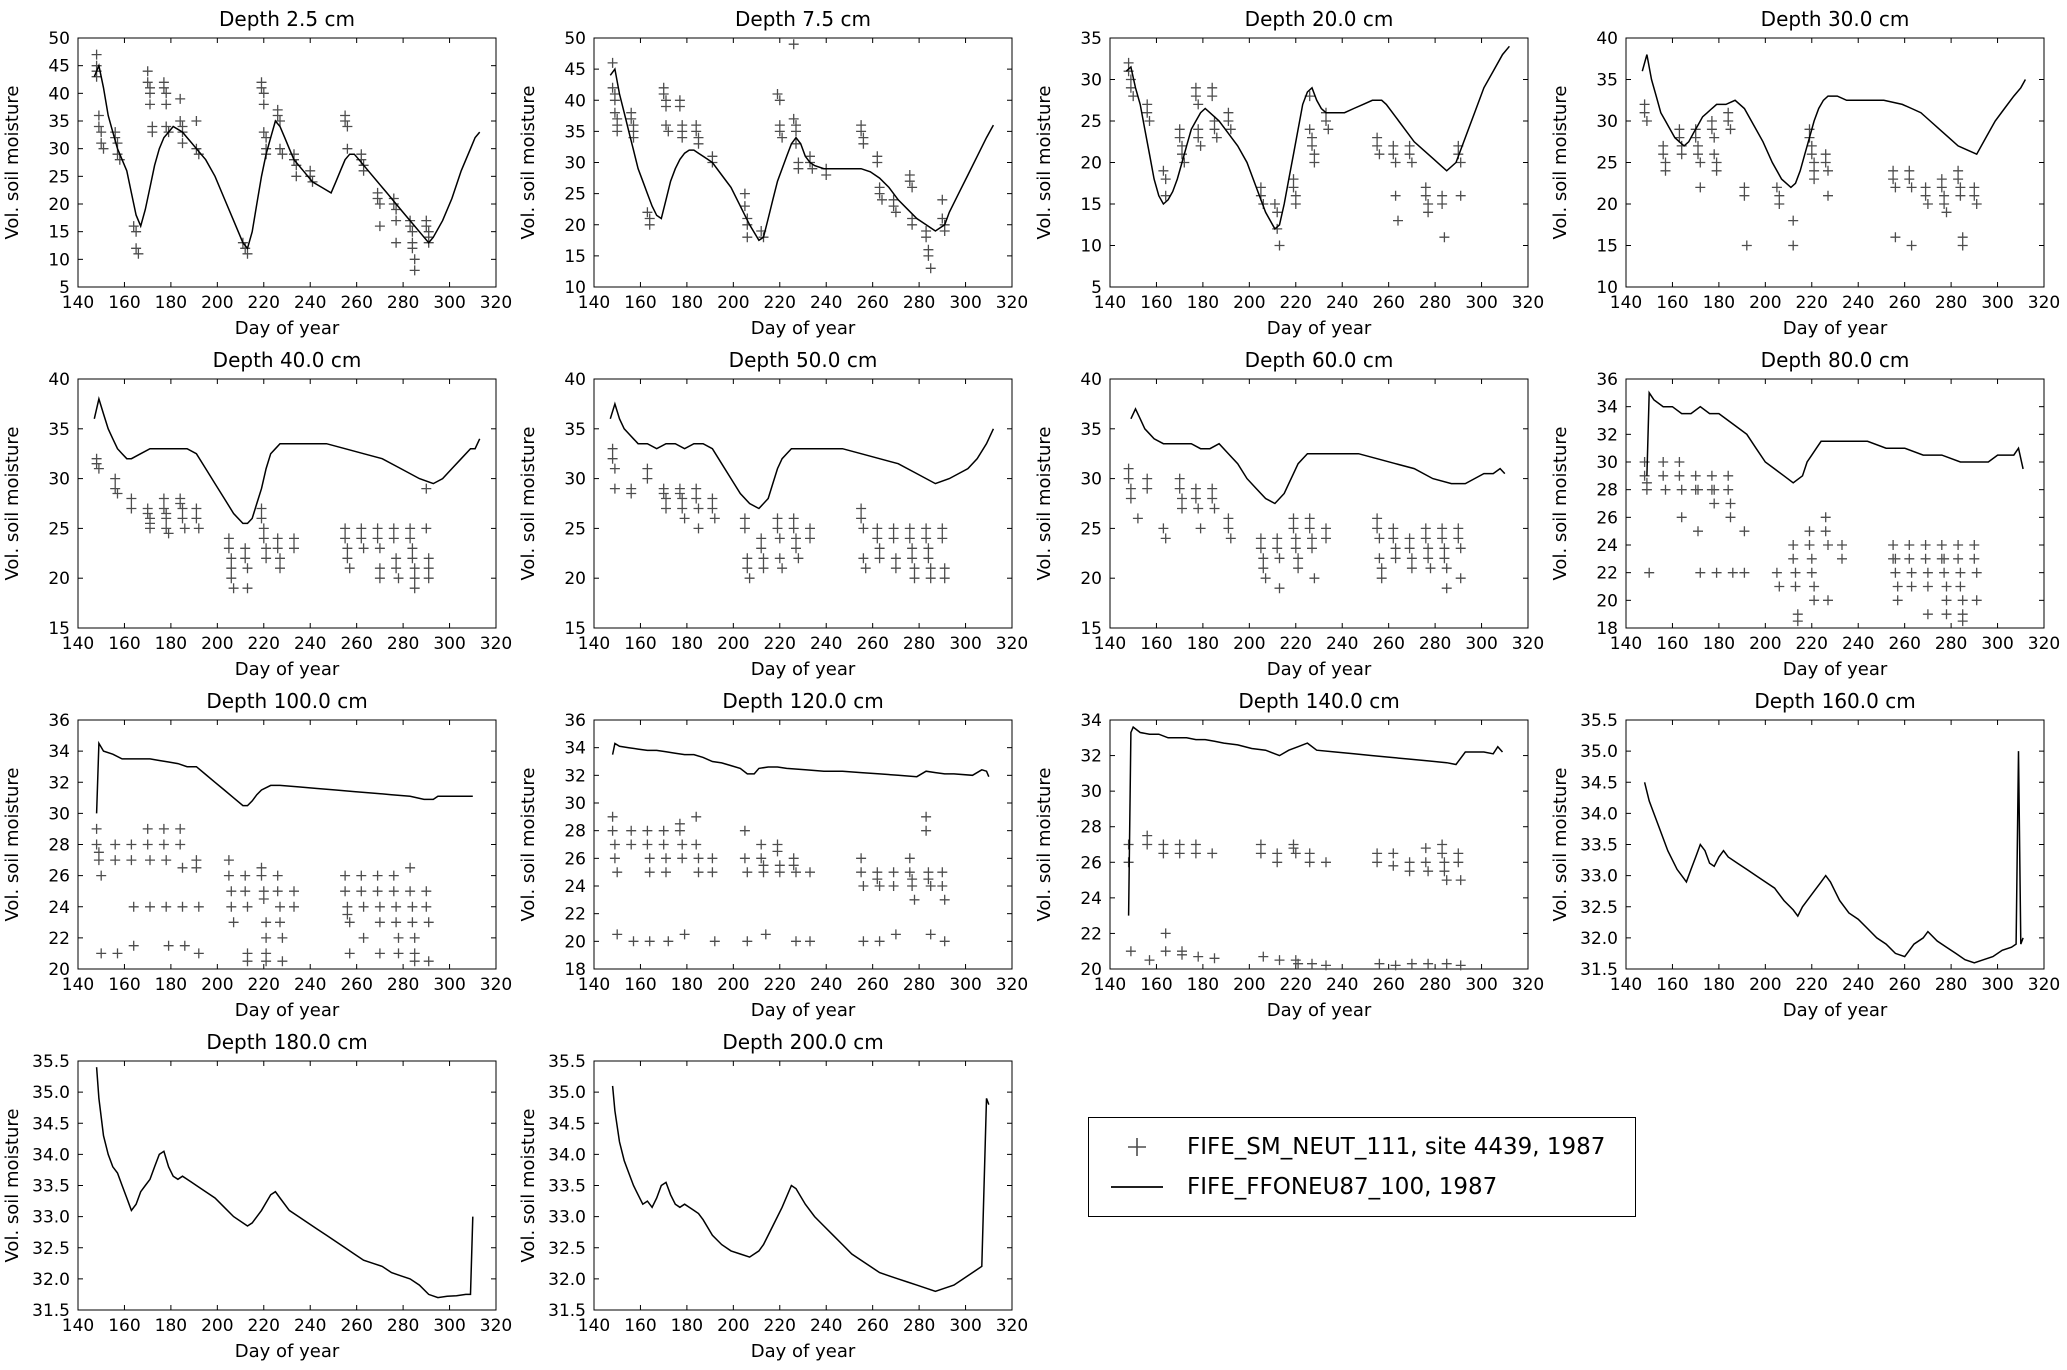  I want to click on y-tick-label: 35, so click(1091, 39).